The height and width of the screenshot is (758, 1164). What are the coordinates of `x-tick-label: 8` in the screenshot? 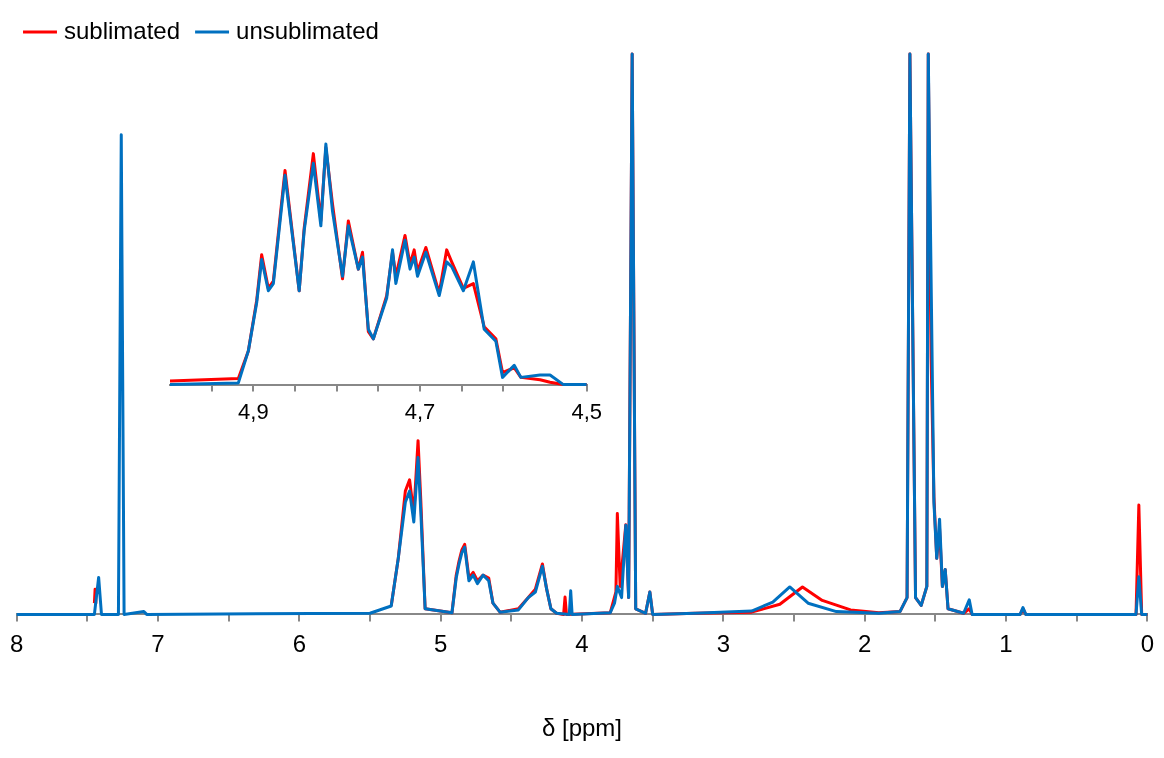 It's located at (16, 644).